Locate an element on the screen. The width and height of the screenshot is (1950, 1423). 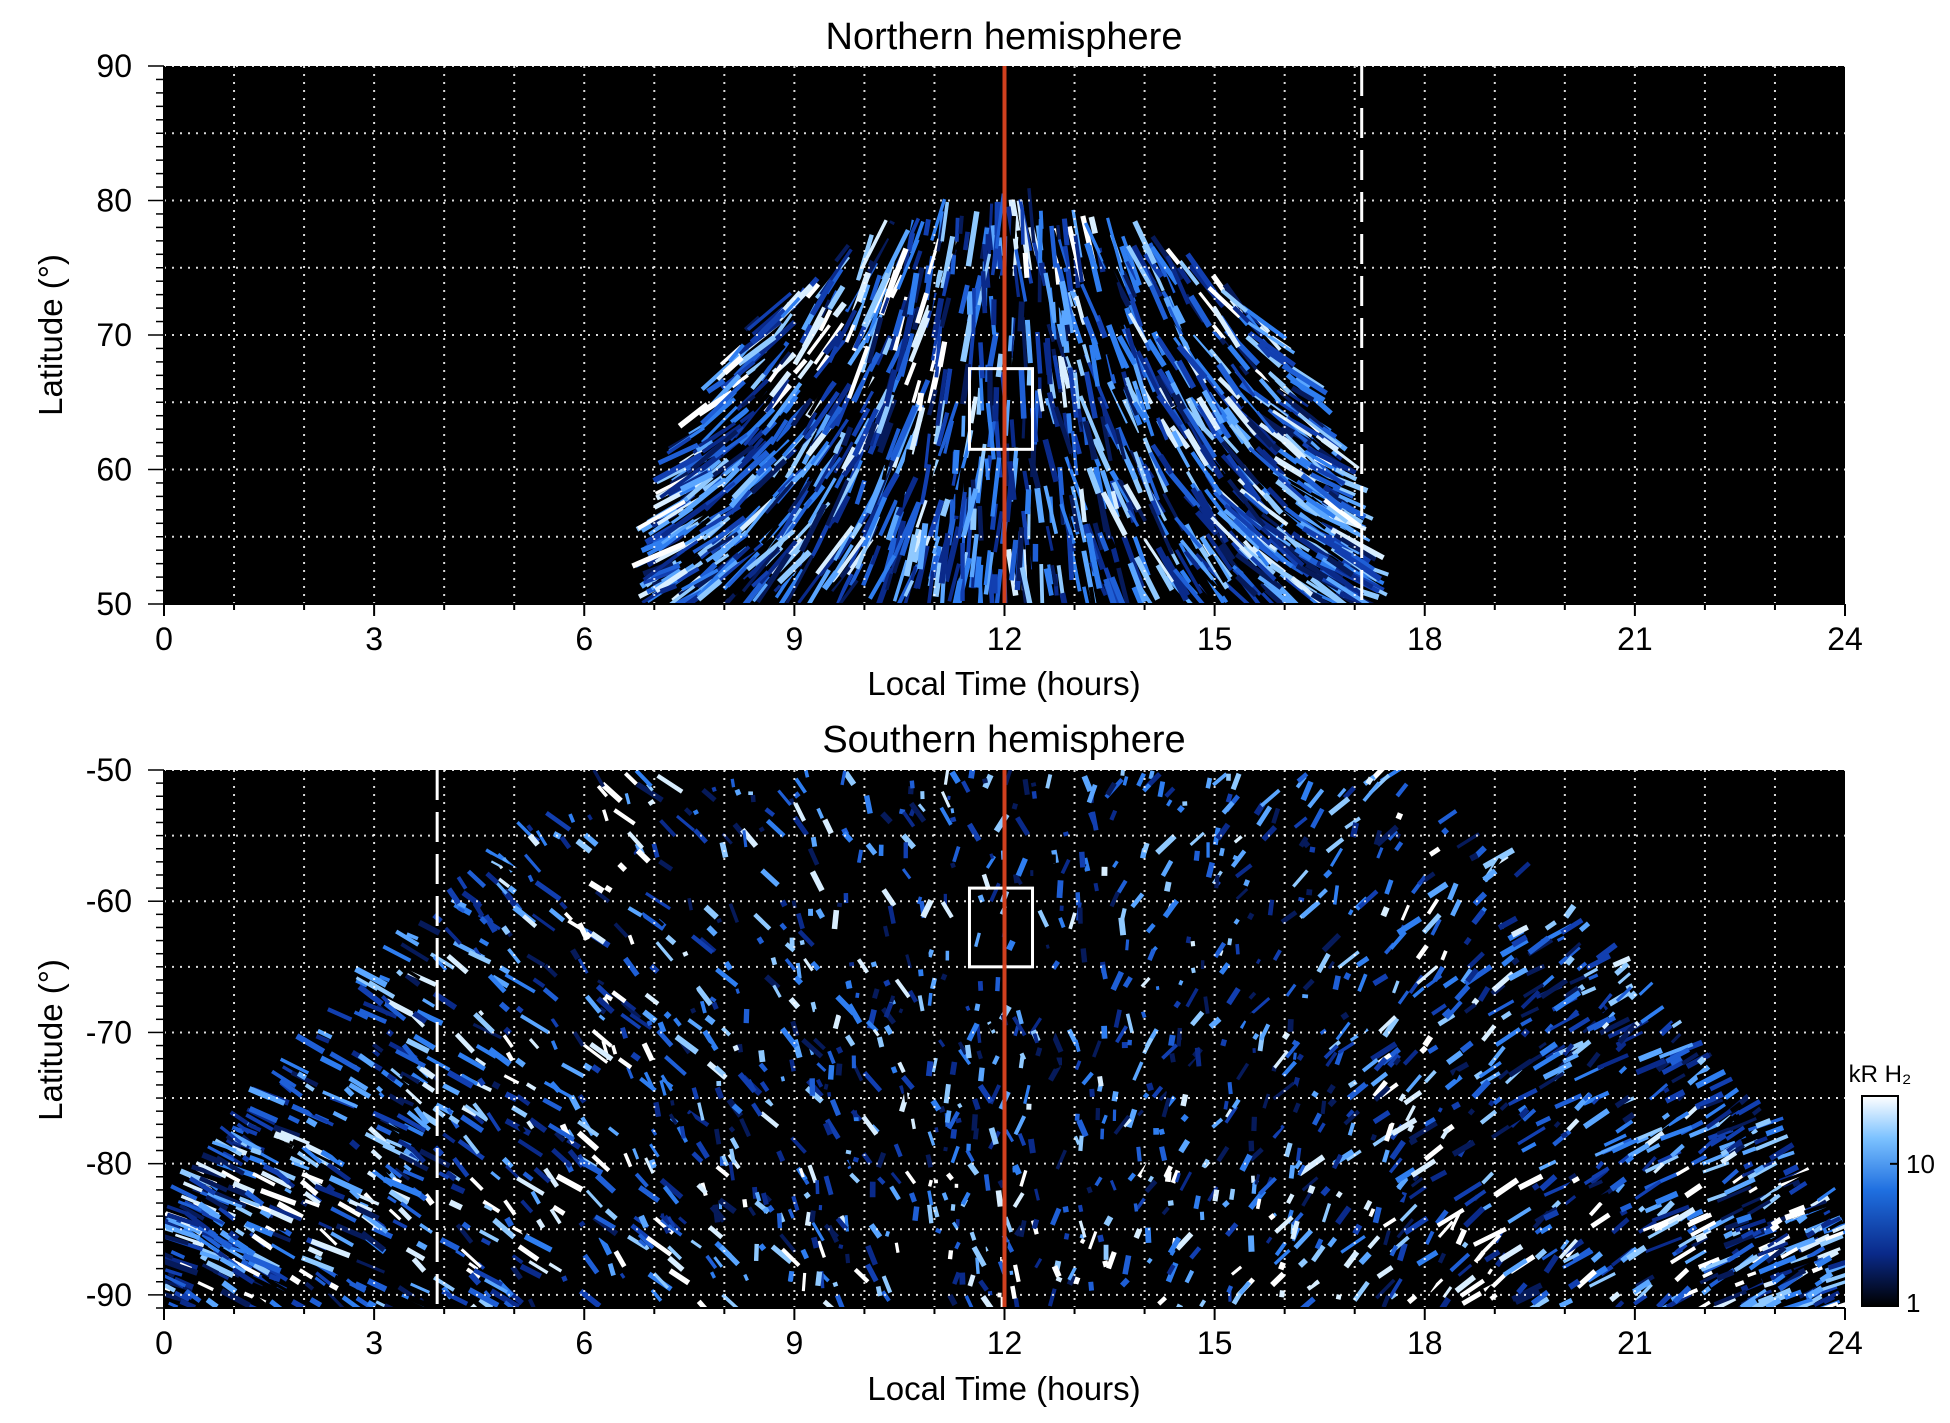
x-tick-label: 24 is located at coordinates (1845, 1343).